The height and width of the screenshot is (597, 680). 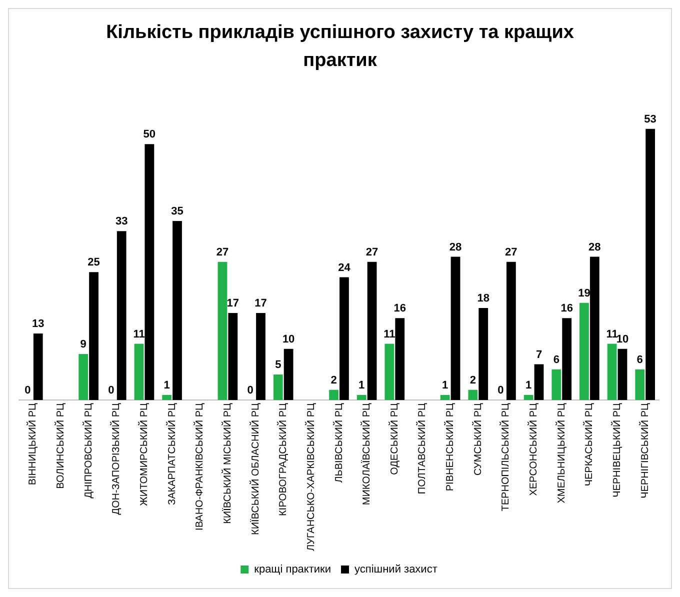 What do you see at coordinates (505, 457) in the screenshot?
I see `x-tick-label: ТЕРНОПІЛЬСЬКИЙ РЦ` at bounding box center [505, 457].